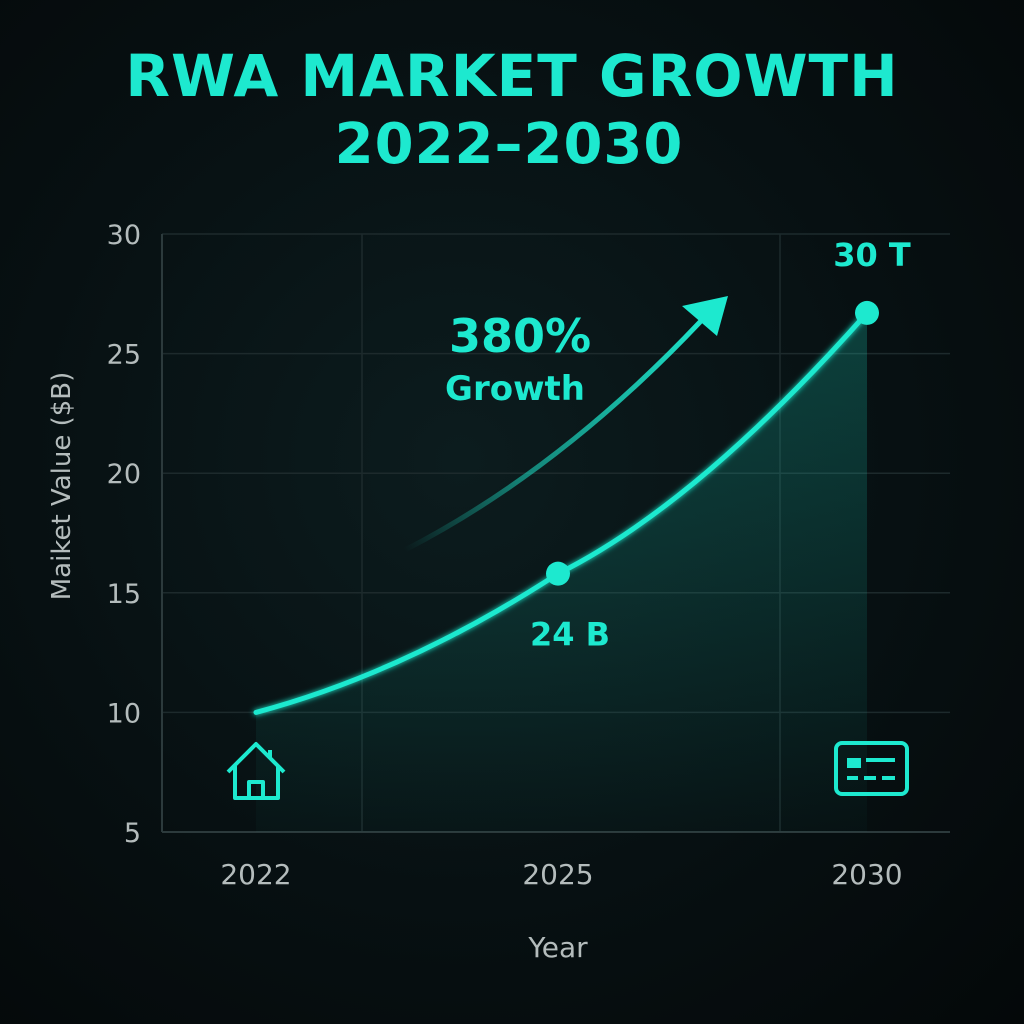  Describe the element at coordinates (124, 355) in the screenshot. I see `y-tick-label: 25` at that location.